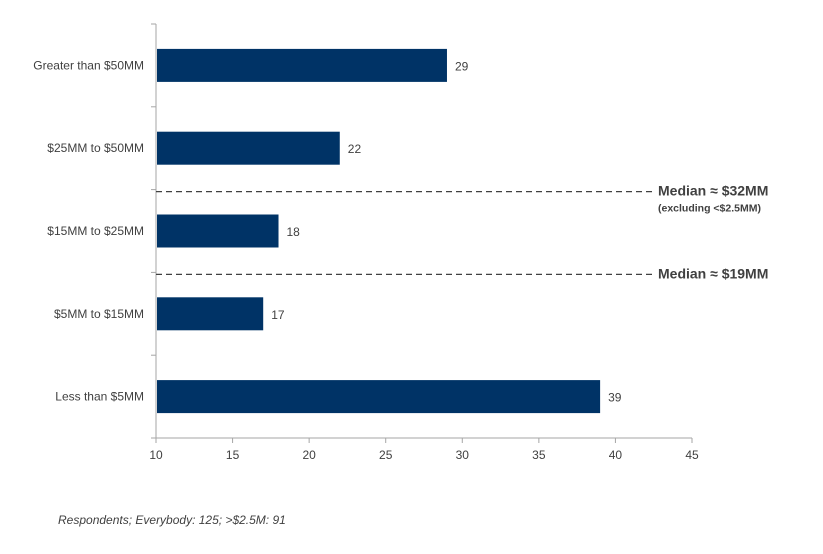 This screenshot has width=823, height=554. Describe the element at coordinates (156, 455) in the screenshot. I see `x-tick-label: 10` at that location.